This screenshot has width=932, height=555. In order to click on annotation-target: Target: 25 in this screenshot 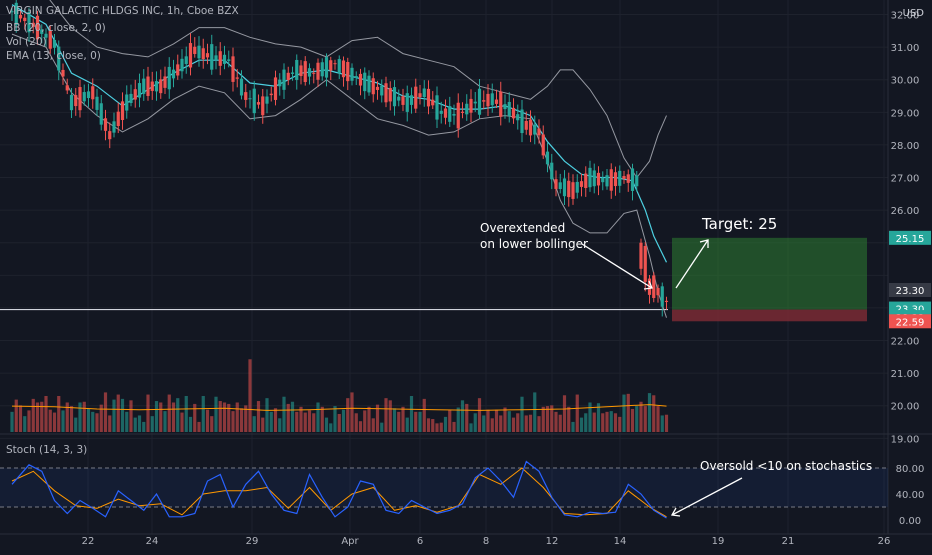, I will do `click(739, 224)`.